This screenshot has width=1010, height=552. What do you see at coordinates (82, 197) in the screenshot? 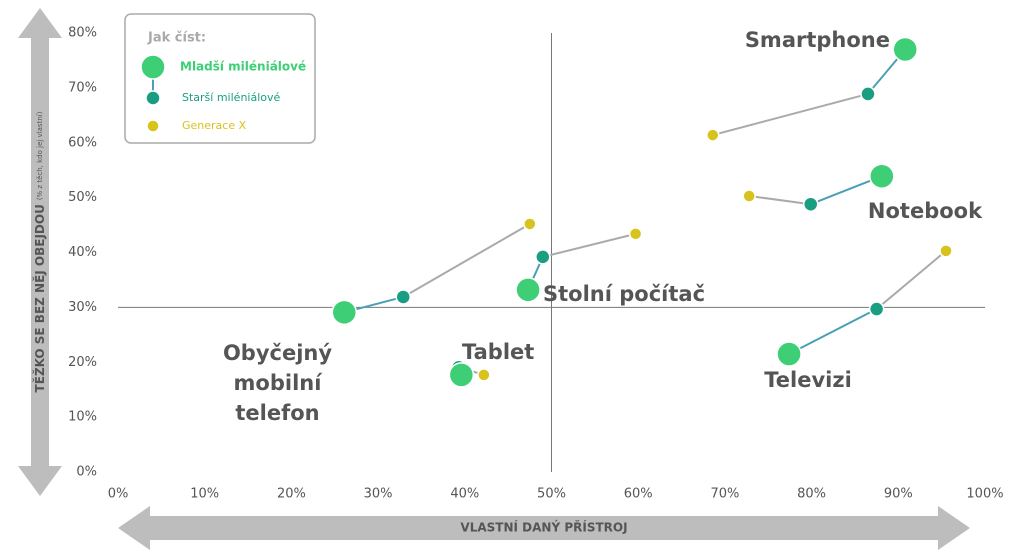
I see `y-tick-label: 50%` at bounding box center [82, 197].